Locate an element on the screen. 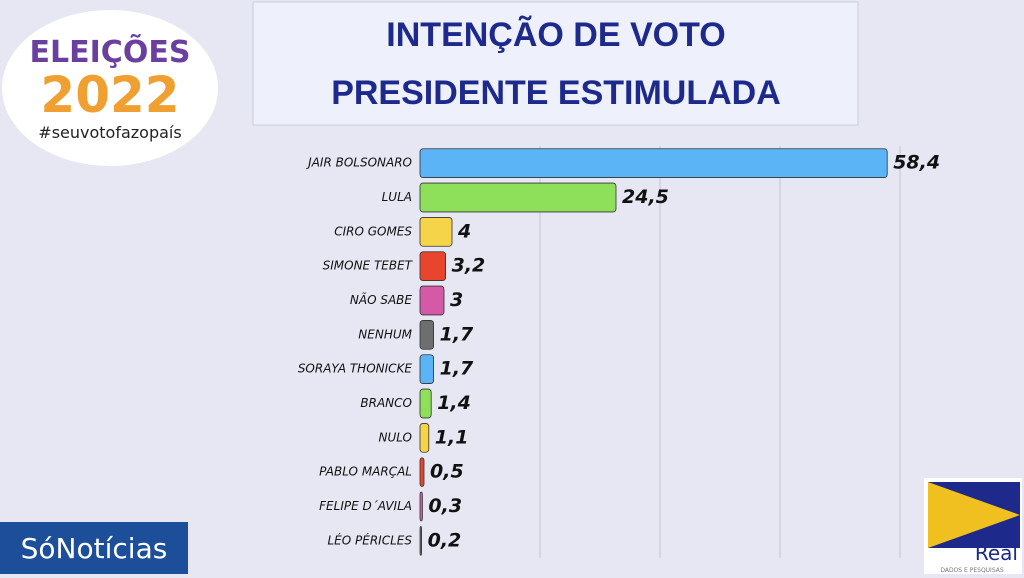 This screenshot has width=1024, height=578. value-label: 4 is located at coordinates (464, 231).